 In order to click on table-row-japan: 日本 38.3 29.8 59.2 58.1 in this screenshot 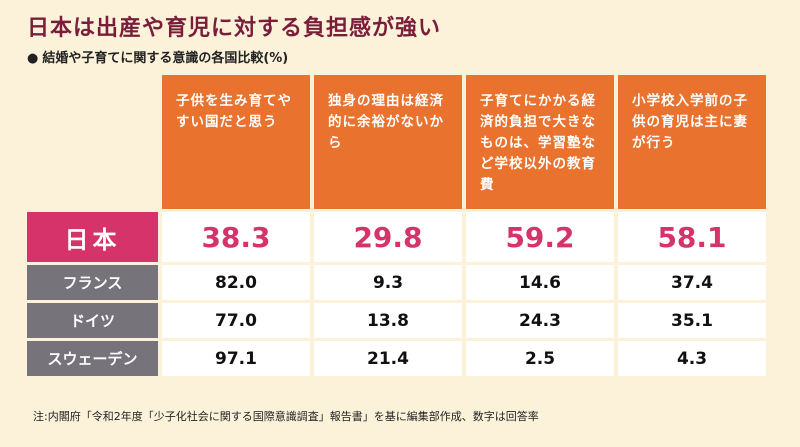, I will do `click(396, 237)`.